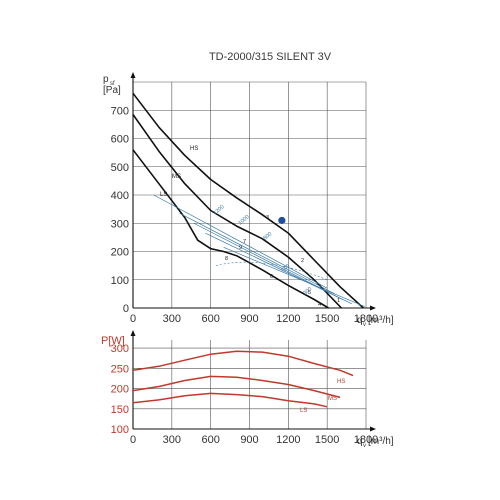  I want to click on duty-point-number: 1, so click(338, 301).